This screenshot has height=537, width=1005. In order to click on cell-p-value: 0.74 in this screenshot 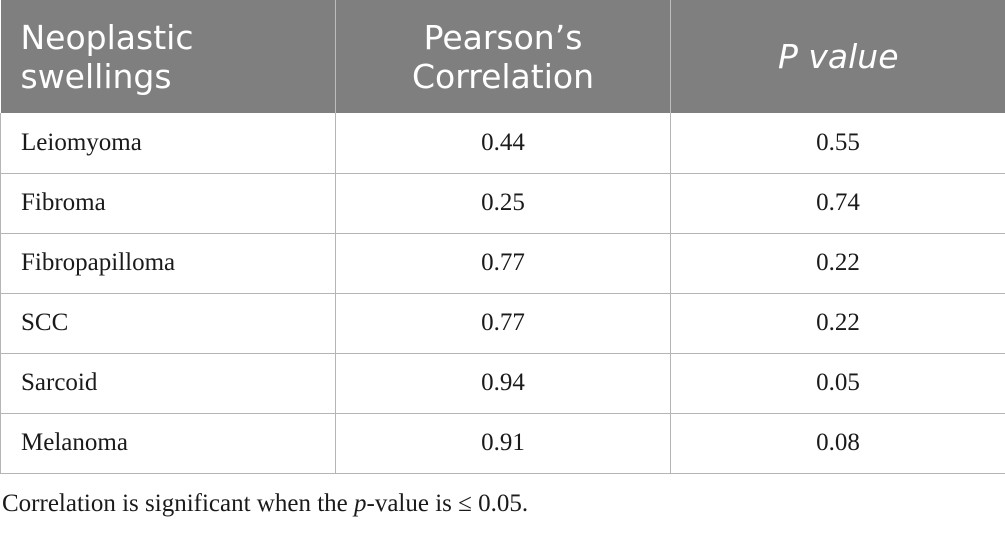, I will do `click(837, 203)`.